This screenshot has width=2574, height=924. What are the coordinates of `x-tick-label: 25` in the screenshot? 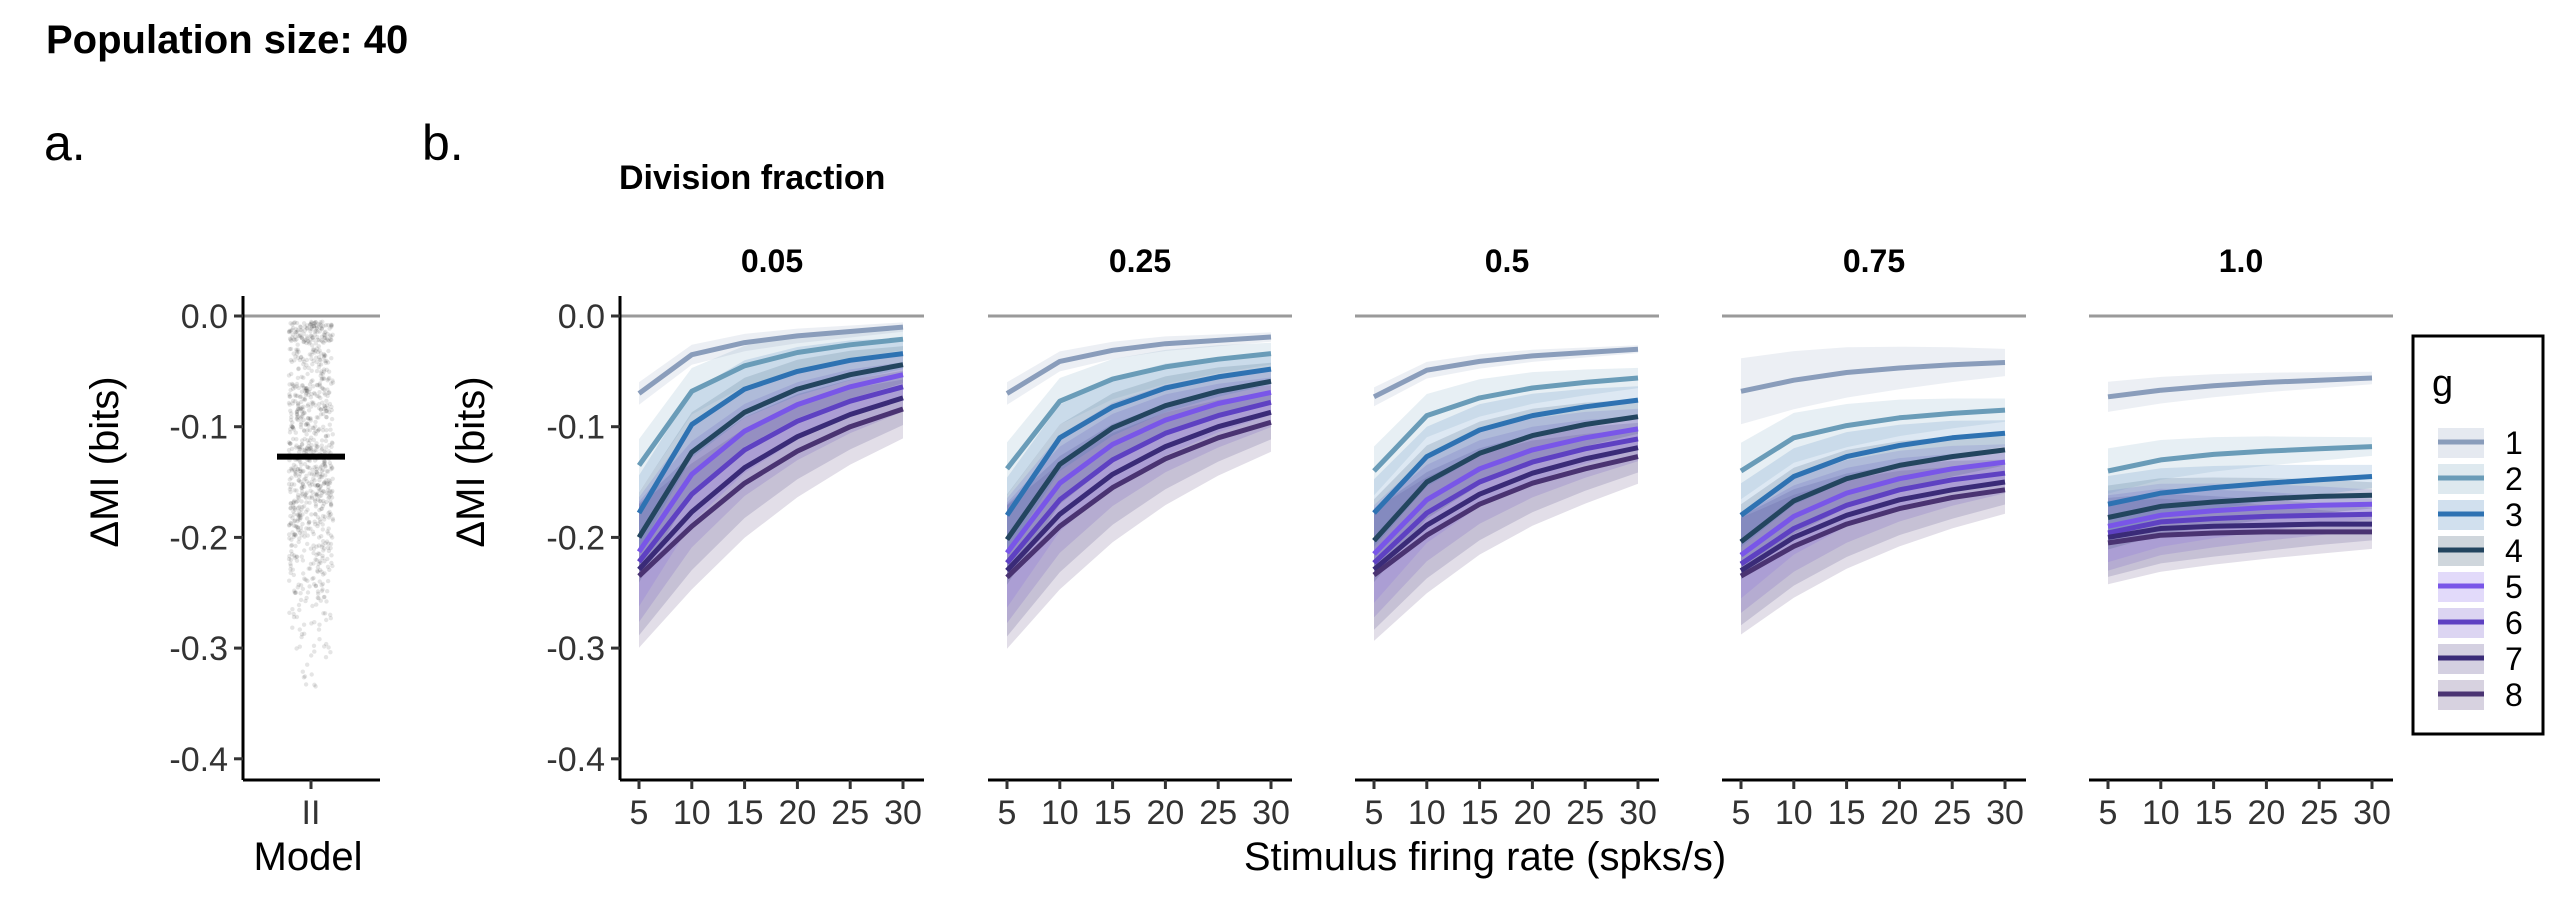 It's located at (1218, 813).